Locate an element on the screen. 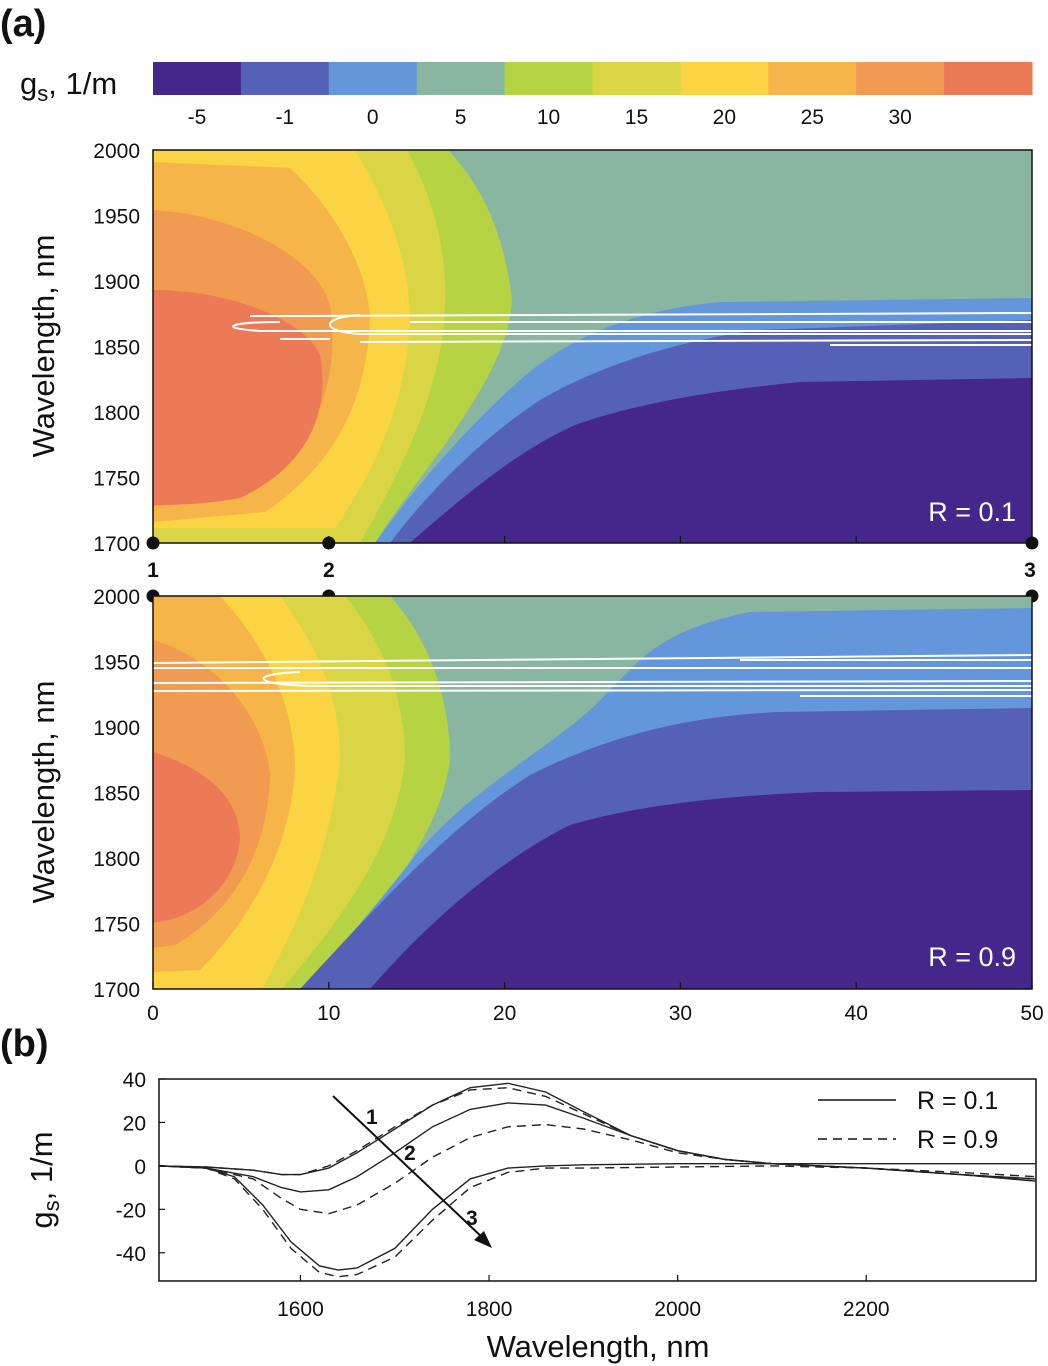 The height and width of the screenshot is (1366, 1048). y-tick-labels-top: 1700 1750 1800 1850 1900 1950 2000 is located at coordinates (116, 348).